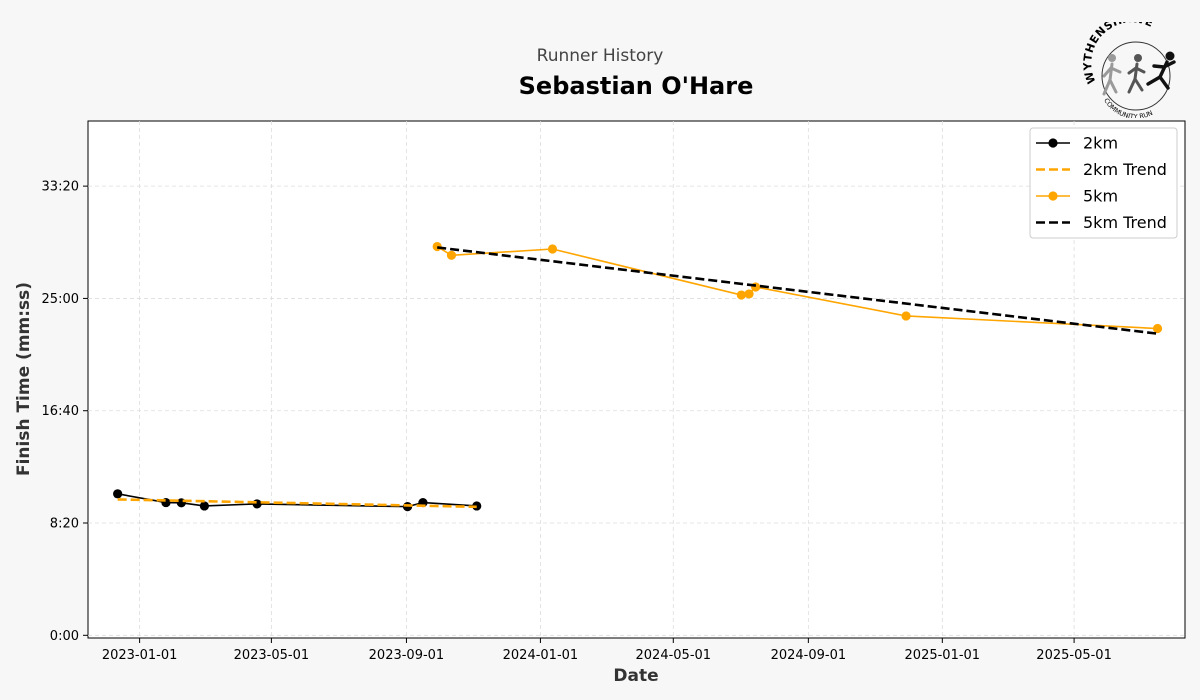 This screenshot has height=700, width=1200. I want to click on x-tick-label: 2024-01-01, so click(541, 655).